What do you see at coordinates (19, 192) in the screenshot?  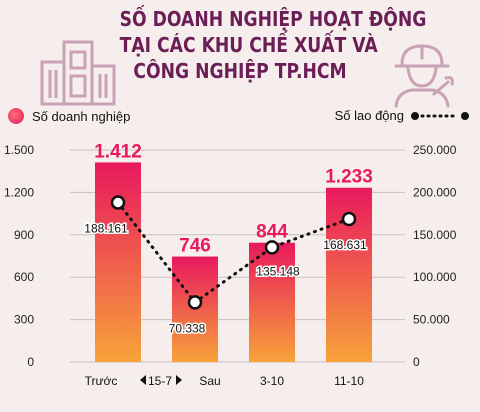 I see `left-tick-label: 1.200` at bounding box center [19, 192].